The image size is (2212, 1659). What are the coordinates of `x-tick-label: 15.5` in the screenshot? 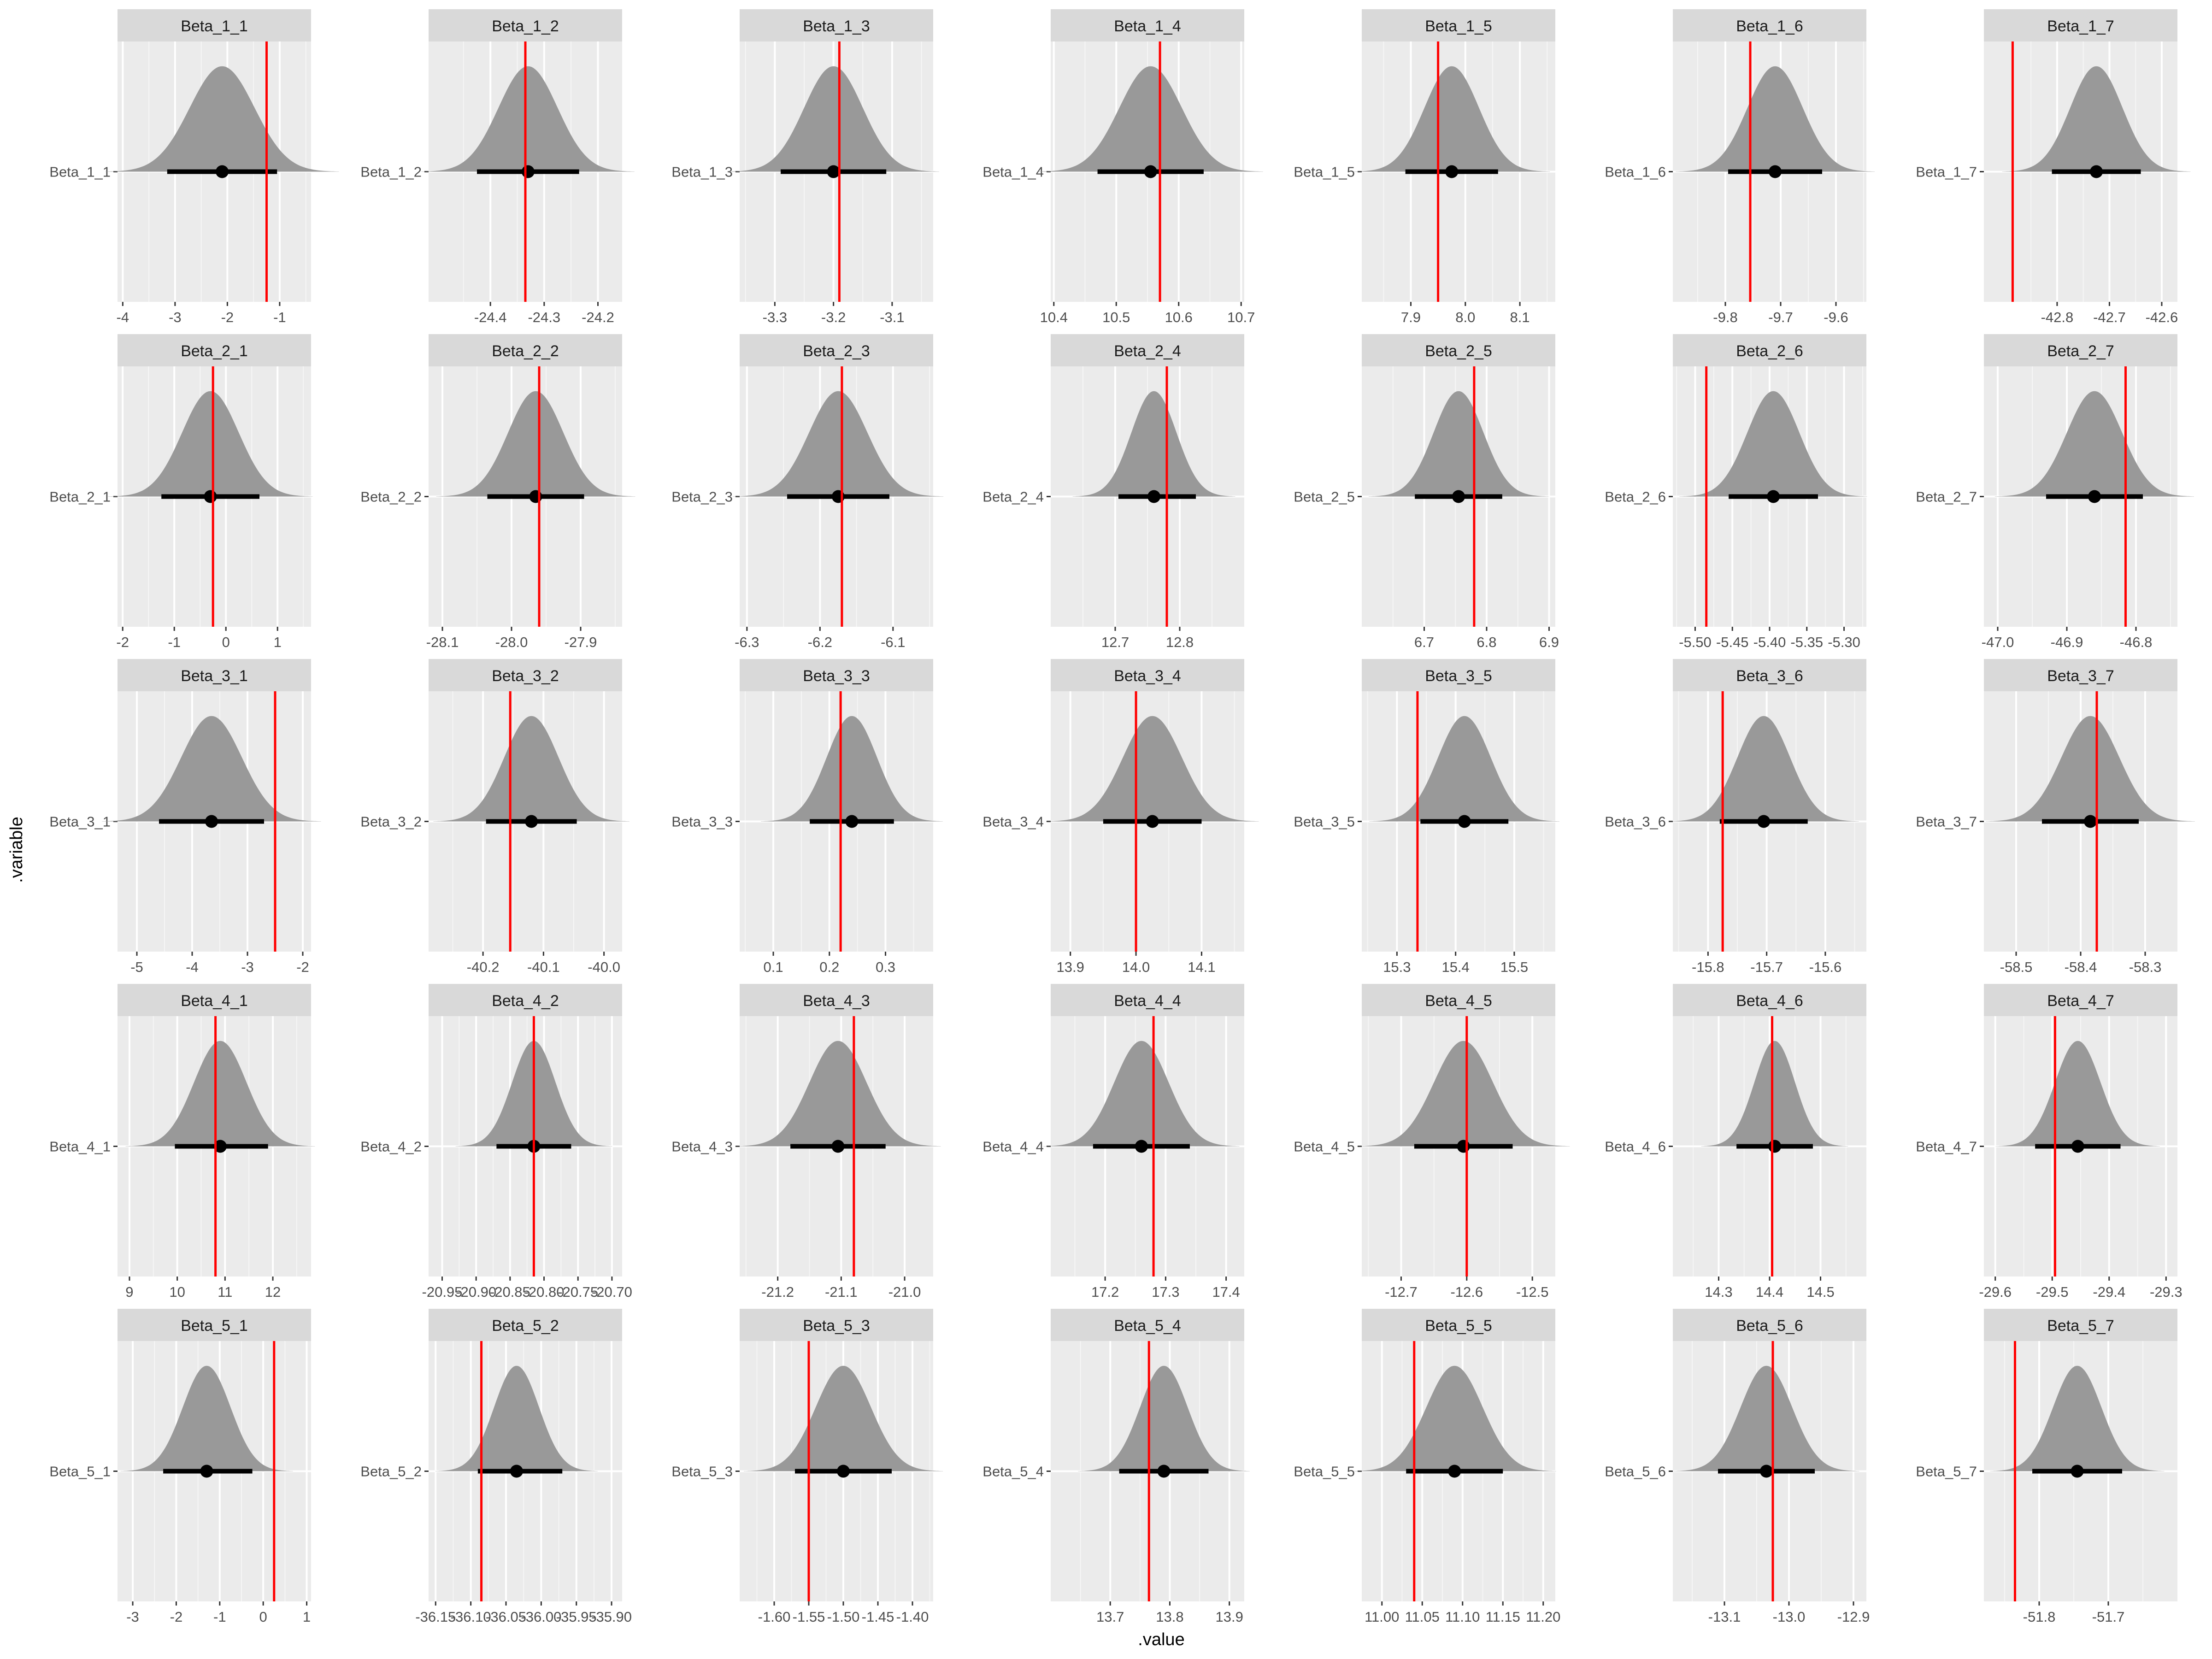 It's located at (1514, 967).